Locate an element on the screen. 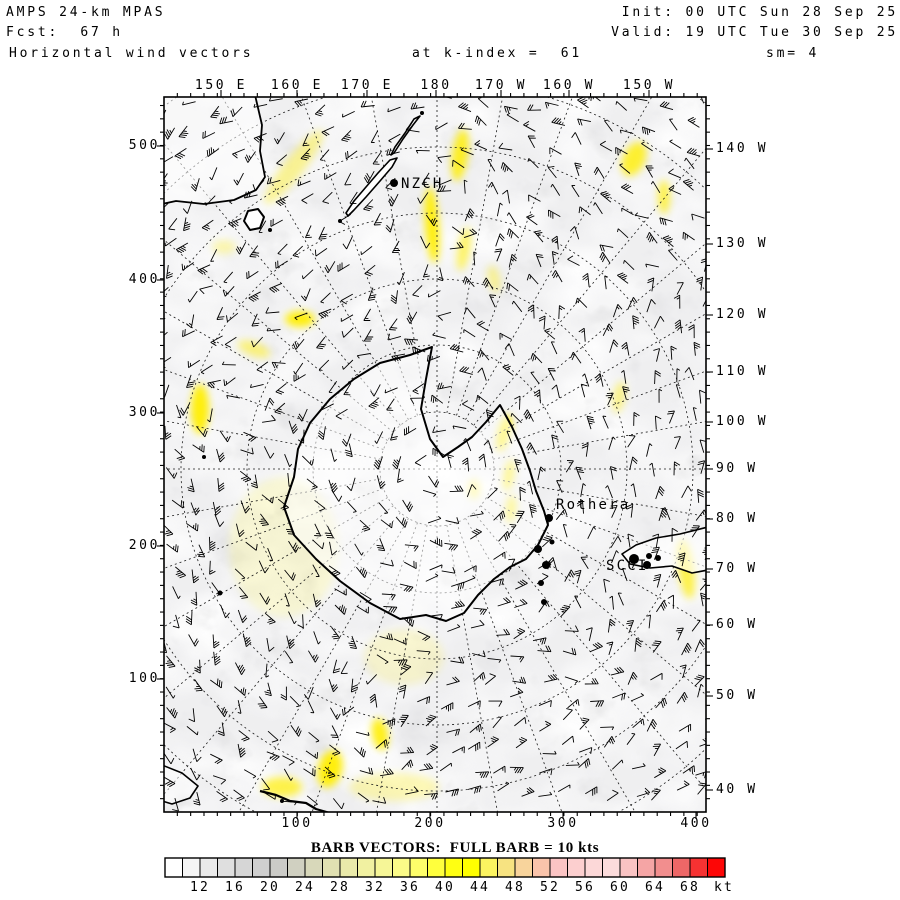 Image resolution: width=900 pixels, height=900 pixels. axis-label-bottom: 300 is located at coordinates (563, 823).